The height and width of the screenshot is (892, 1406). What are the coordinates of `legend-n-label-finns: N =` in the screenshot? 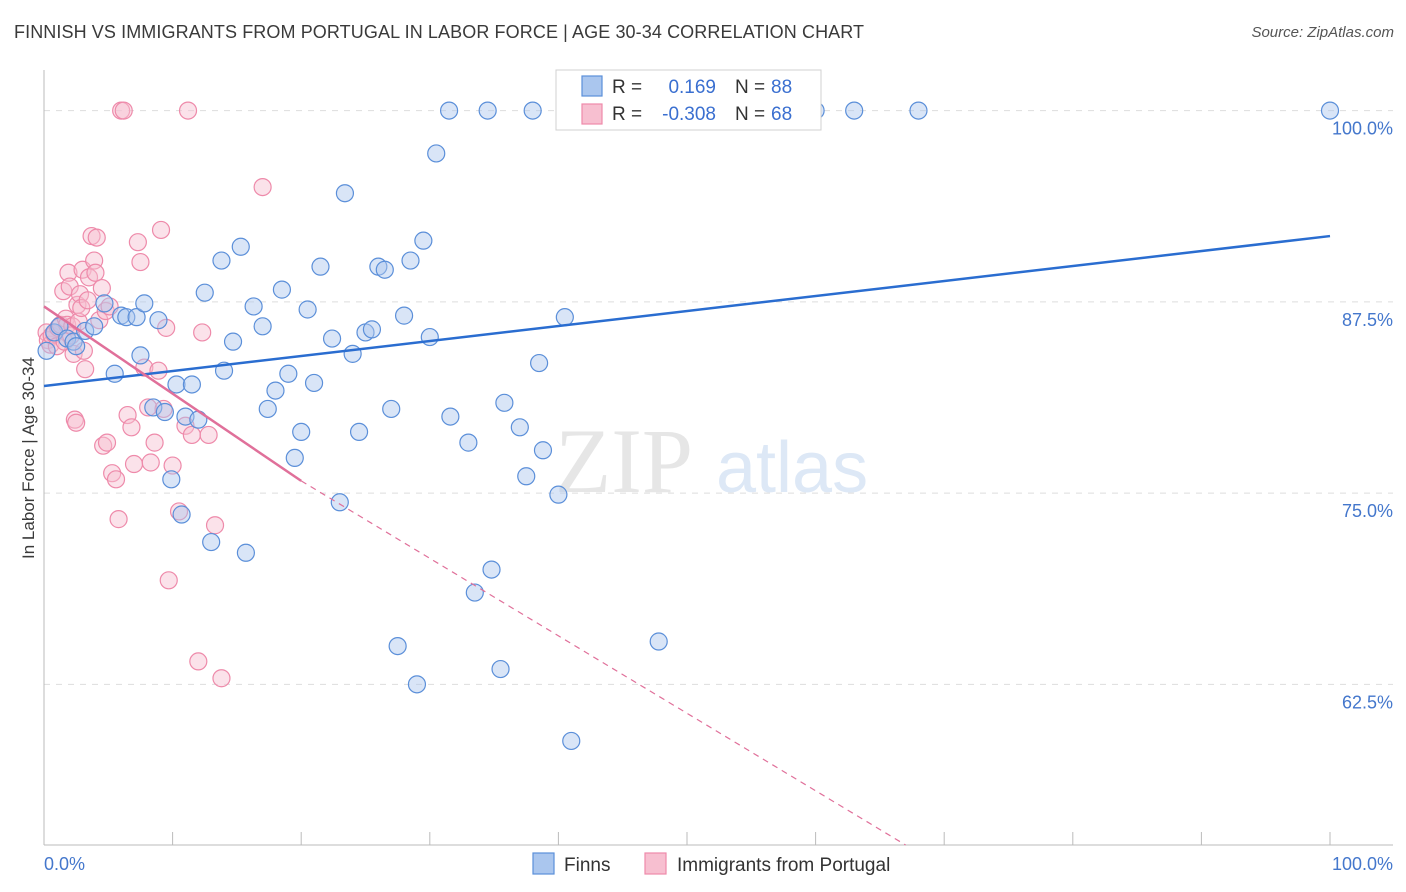 It's located at (750, 87).